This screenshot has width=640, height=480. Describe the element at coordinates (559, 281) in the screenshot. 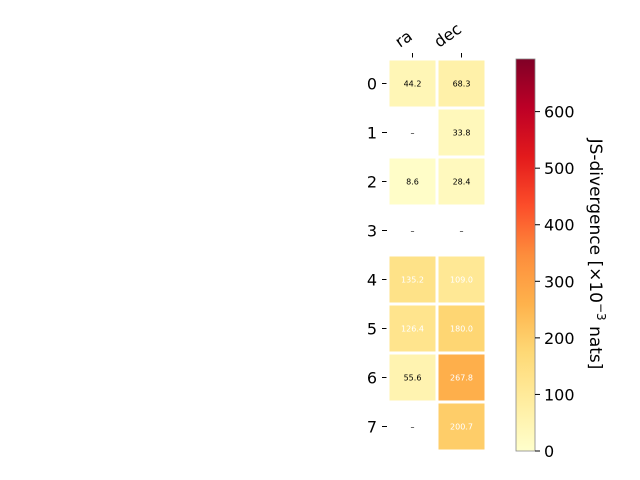

I see `colorbar-tick-label-300: 300` at that location.